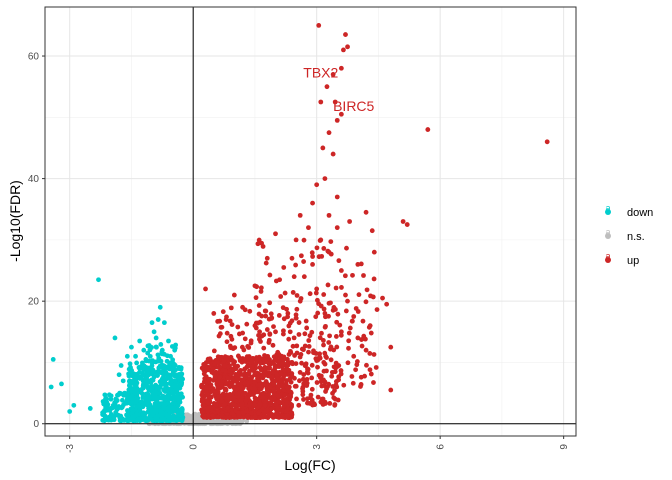 The width and height of the screenshot is (672, 480). I want to click on legend-key-glyph: a, so click(607, 208).